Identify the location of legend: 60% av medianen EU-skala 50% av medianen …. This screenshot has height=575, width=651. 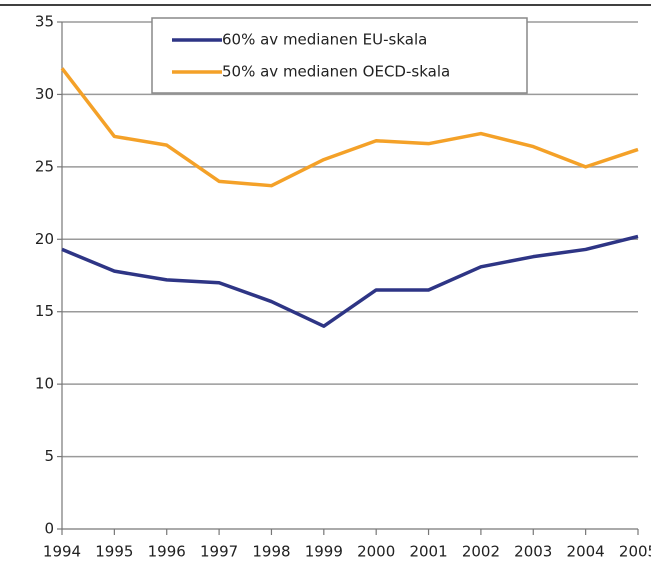
(339, 55).